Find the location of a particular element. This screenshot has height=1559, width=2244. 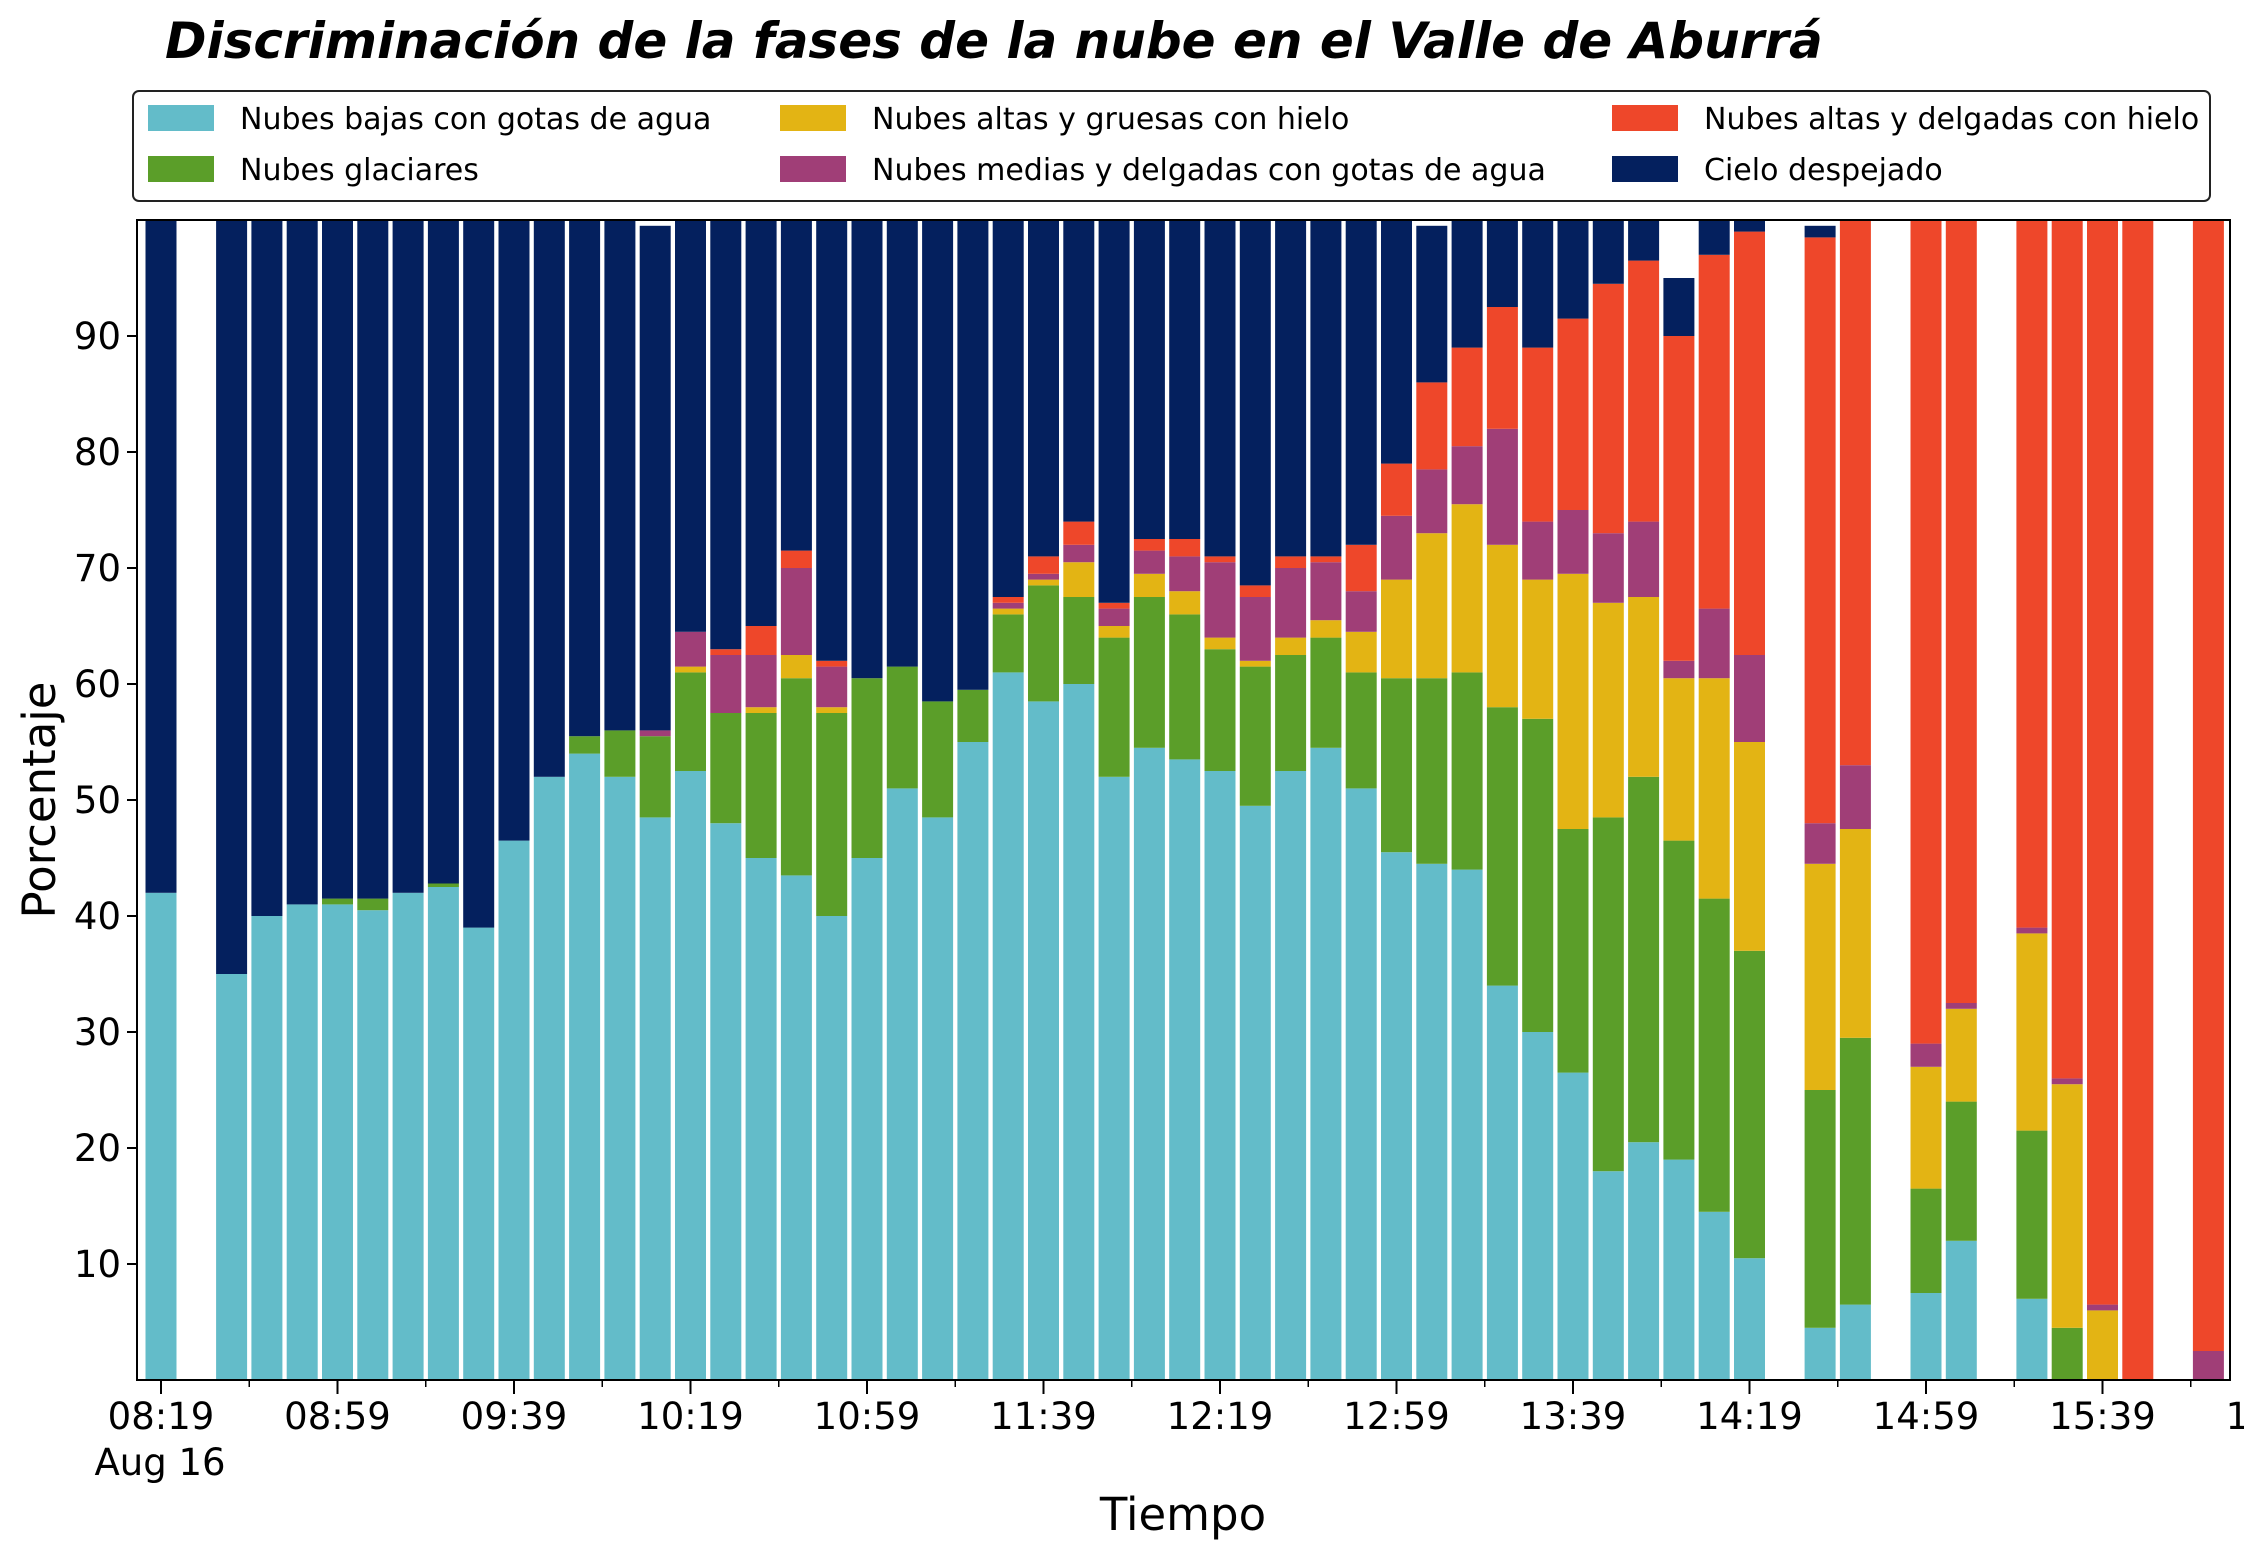

x-tick-label: 15:39 is located at coordinates (2102, 1416).